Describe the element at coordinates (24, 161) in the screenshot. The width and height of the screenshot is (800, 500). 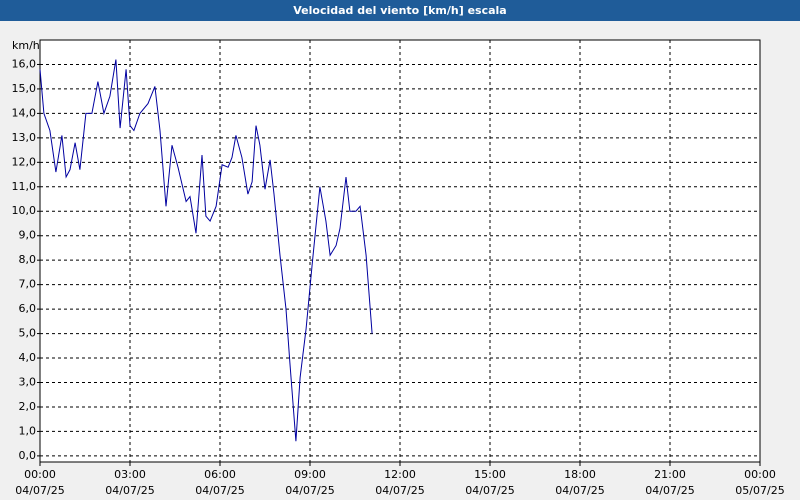
I see `y-tick-label: 12,0` at that location.